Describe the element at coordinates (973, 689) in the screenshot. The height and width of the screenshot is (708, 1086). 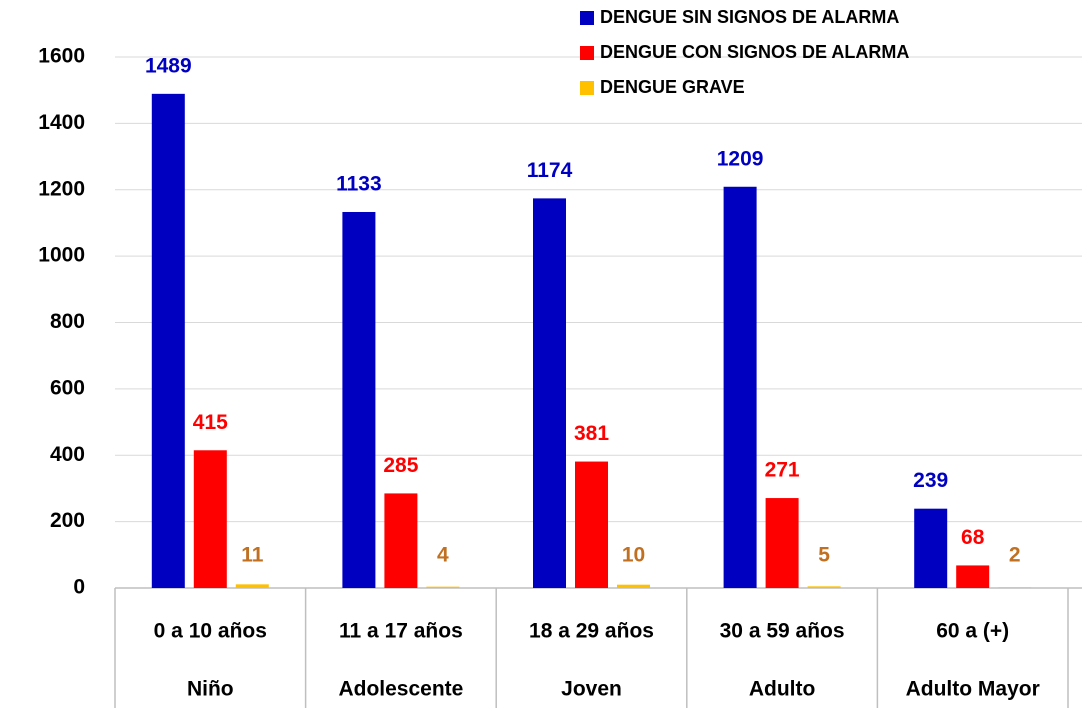
I see `x-group-label: Adulto Mayor` at that location.